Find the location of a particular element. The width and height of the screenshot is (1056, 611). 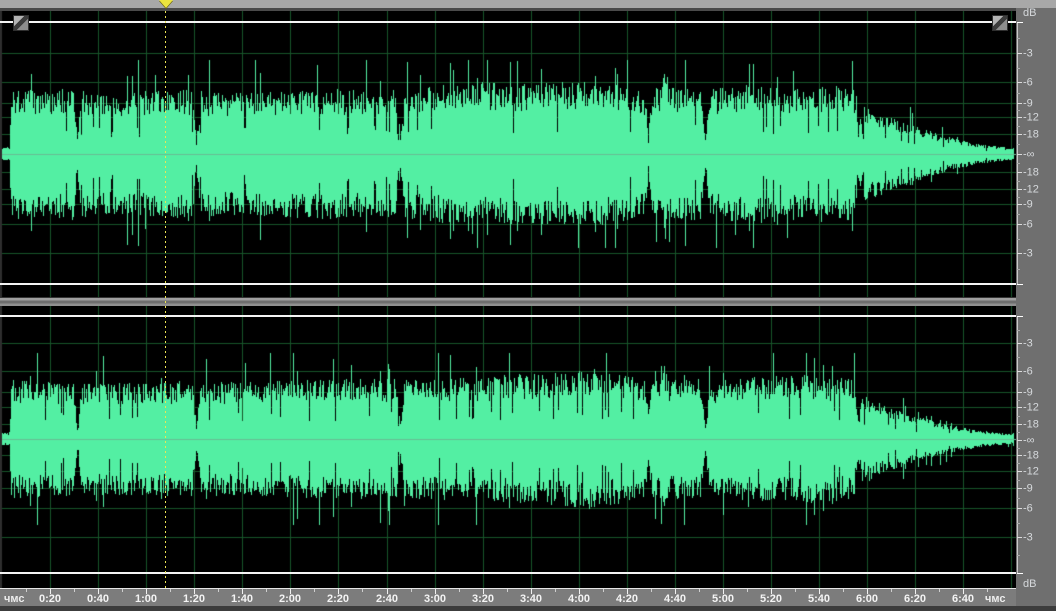

timeline-label: 3:20 is located at coordinates (483, 599).